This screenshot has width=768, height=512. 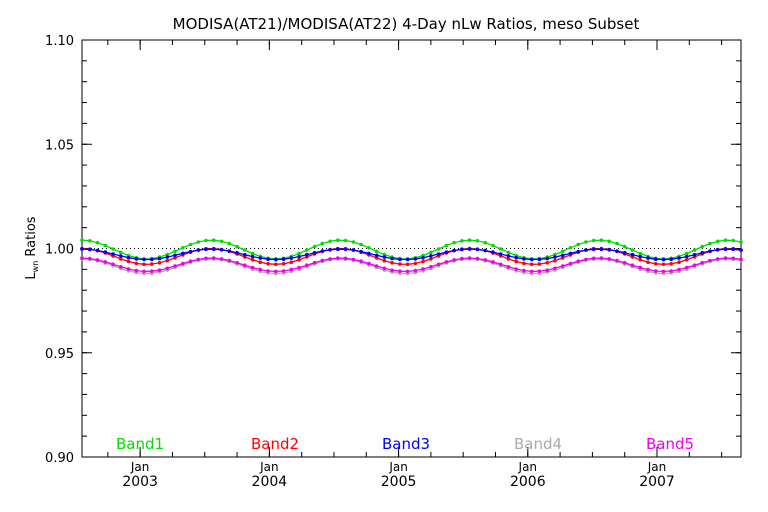 I want to click on series-group, so click(x=411, y=257).